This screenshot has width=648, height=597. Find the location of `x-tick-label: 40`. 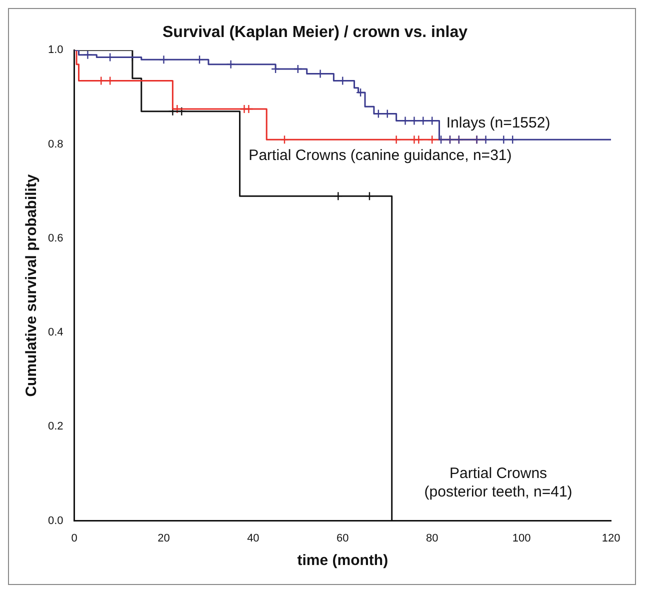

x-tick-label: 40 is located at coordinates (253, 538).